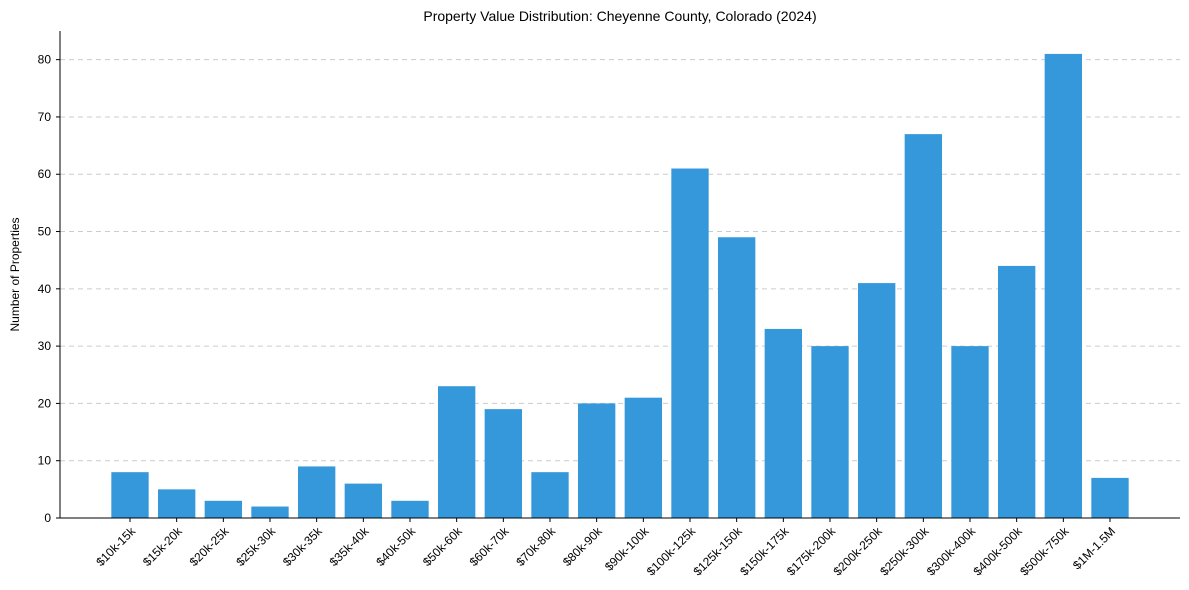 The height and width of the screenshot is (590, 1189). Describe the element at coordinates (1044, 551) in the screenshot. I see `x-tick-label: $500k-750k` at that location.